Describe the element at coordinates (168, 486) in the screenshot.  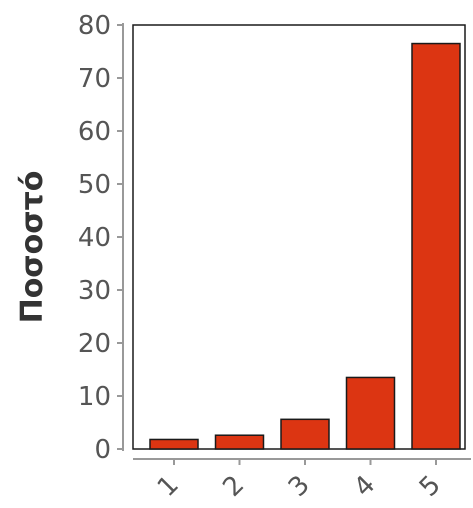
I see `x-tick-label: 1` at that location.